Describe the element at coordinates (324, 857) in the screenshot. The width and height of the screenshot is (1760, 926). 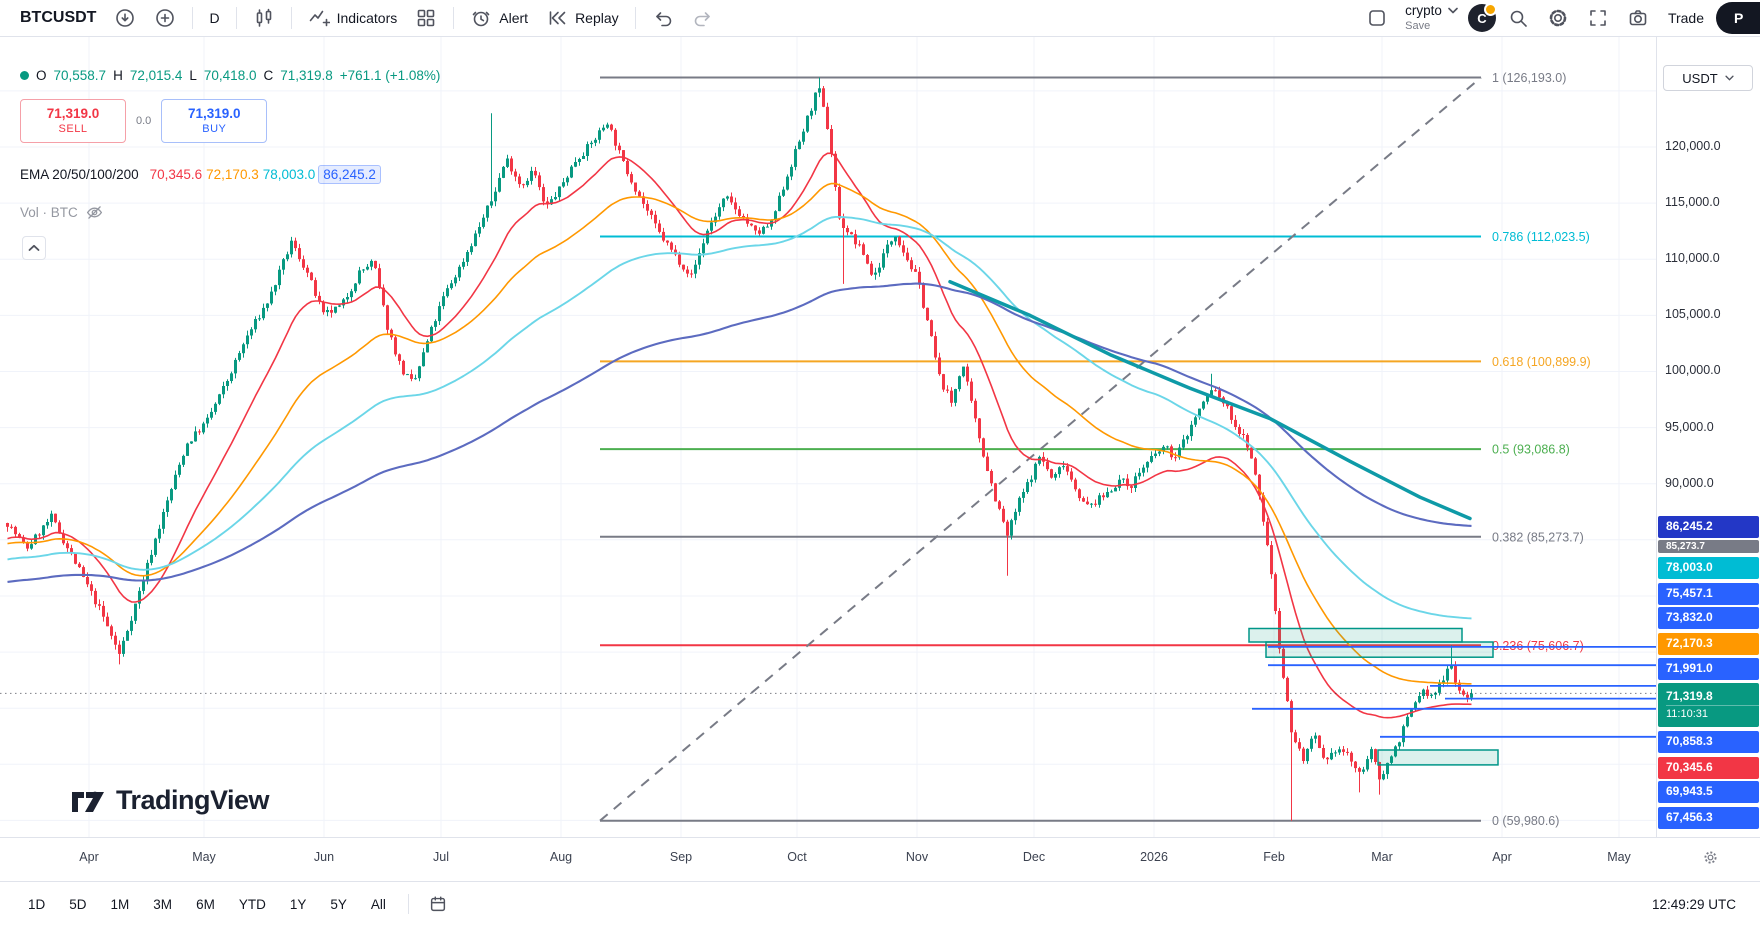
I see `time-axis-label: Jun` at that location.